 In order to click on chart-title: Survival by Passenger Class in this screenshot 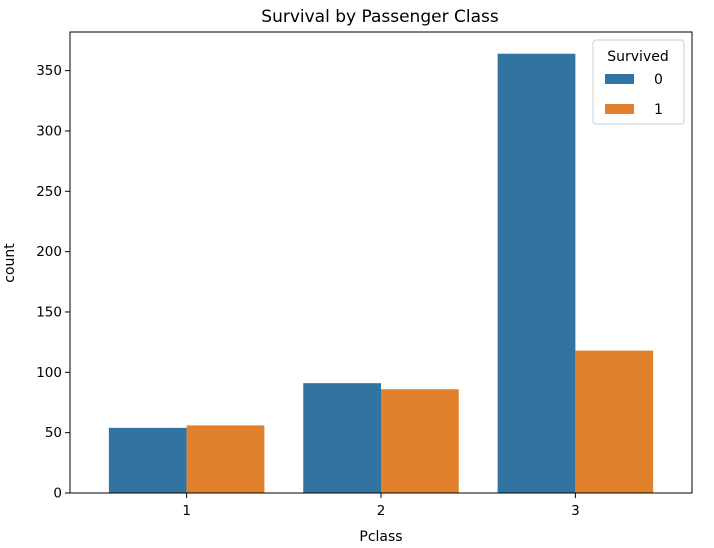, I will do `click(380, 17)`.